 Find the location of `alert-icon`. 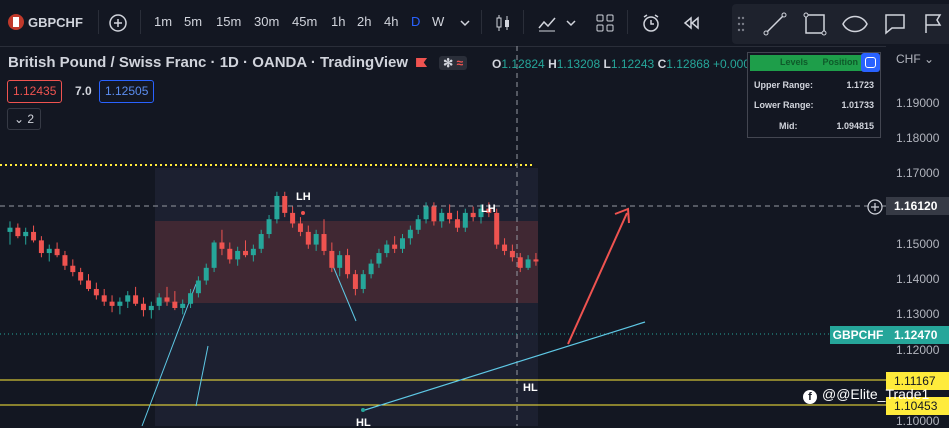

alert-icon is located at coordinates (651, 23).